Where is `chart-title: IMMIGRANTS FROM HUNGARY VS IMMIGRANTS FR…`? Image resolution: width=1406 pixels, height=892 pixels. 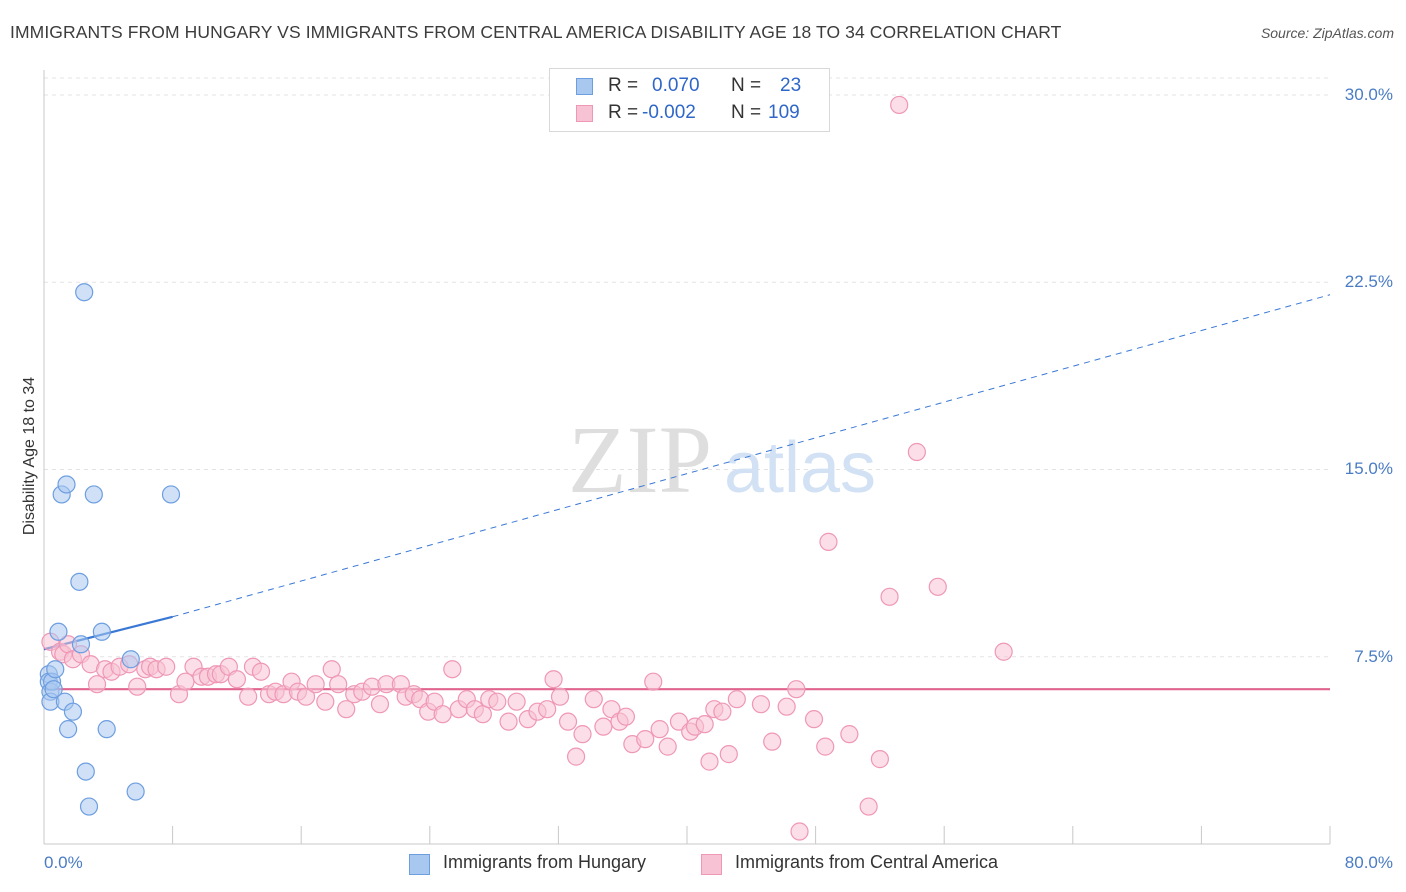 chart-title: IMMIGRANTS FROM HUNGARY VS IMMIGRANTS FR… is located at coordinates (536, 32).